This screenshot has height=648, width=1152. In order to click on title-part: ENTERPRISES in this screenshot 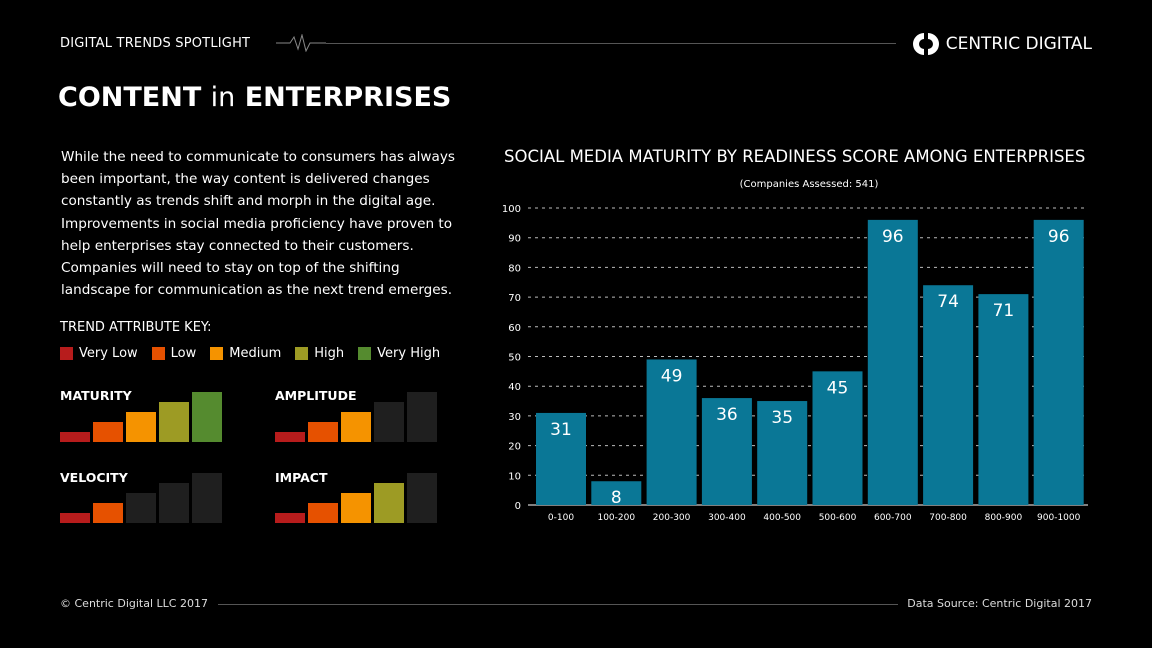, I will do `click(348, 97)`.